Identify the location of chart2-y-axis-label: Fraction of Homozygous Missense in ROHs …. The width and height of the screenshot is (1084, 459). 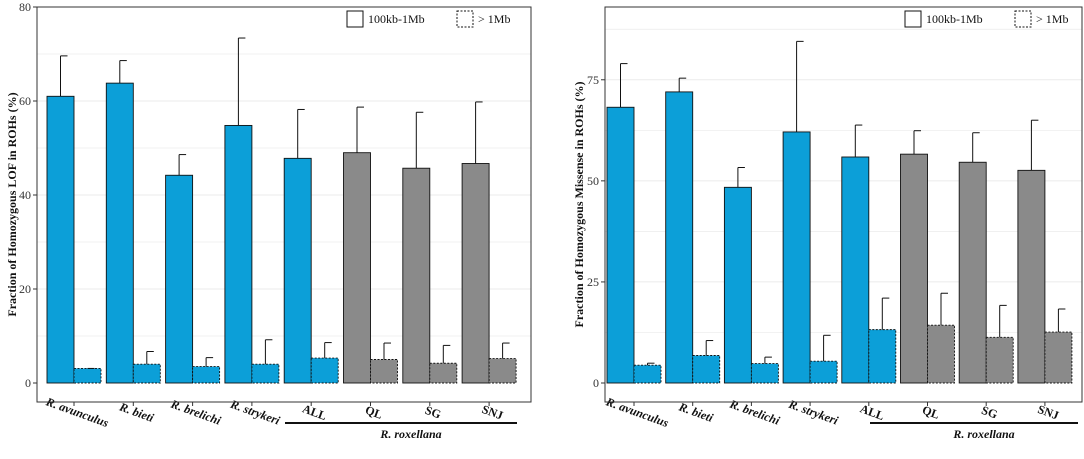
(579, 205).